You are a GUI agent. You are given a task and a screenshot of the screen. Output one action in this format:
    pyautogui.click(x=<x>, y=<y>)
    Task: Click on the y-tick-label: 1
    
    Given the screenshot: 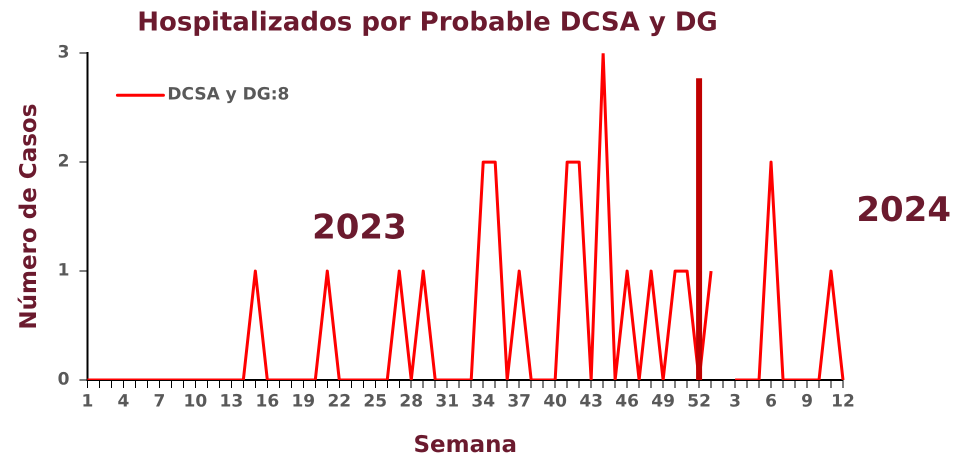 What is the action you would take?
    pyautogui.click(x=64, y=270)
    